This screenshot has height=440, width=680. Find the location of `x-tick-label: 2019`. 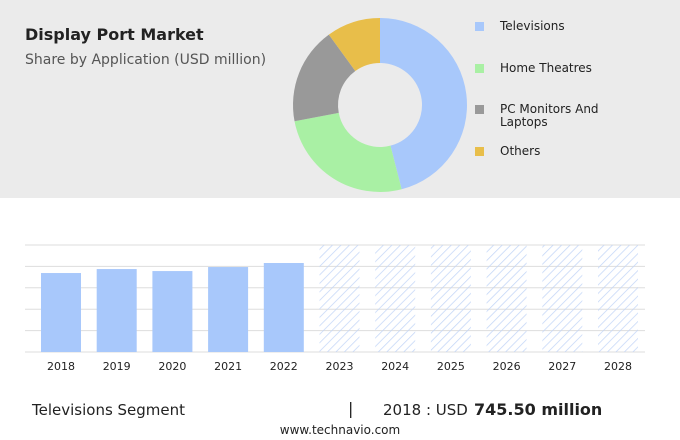

x-tick-label: 2019 is located at coordinates (117, 366).